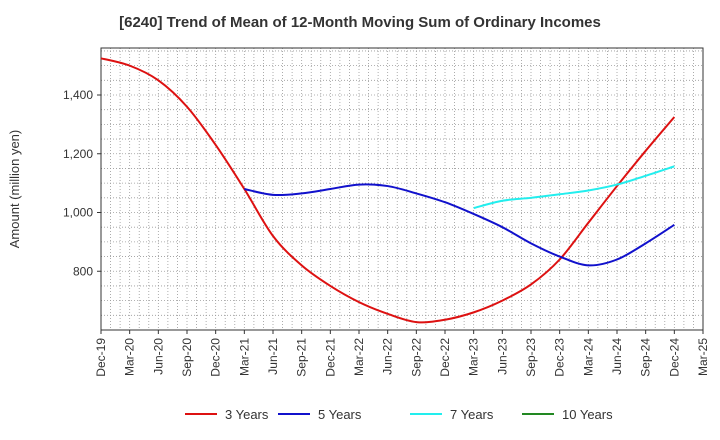  Describe the element at coordinates (187, 357) in the screenshot. I see `x-tick-label: Sep-20` at that location.